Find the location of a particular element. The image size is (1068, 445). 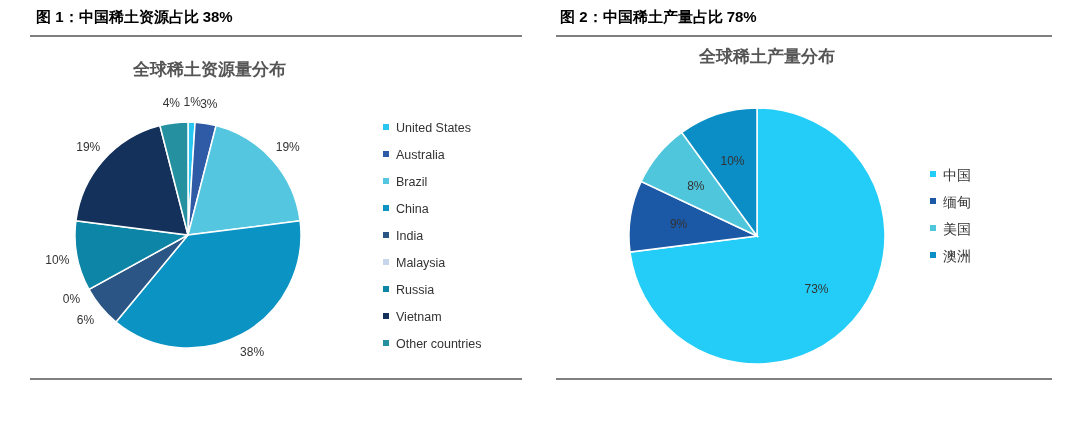

data-label: 8% is located at coordinates (696, 185).